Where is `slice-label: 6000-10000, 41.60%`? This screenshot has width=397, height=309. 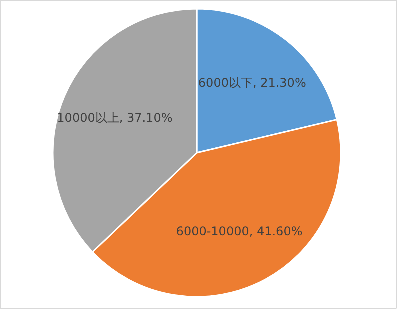
slice-label: 6000-10000, 41.60% is located at coordinates (239, 231).